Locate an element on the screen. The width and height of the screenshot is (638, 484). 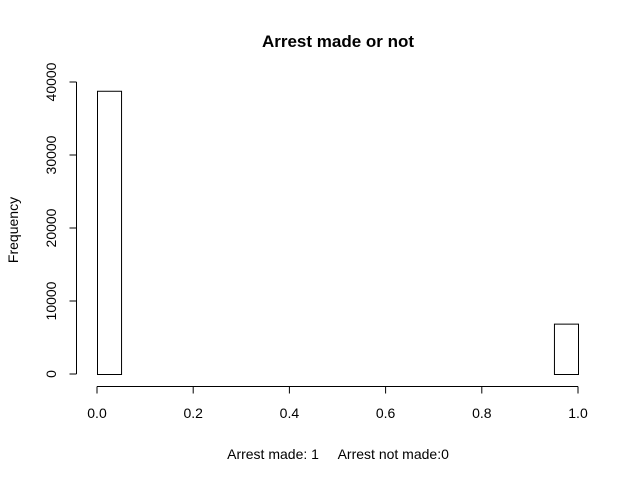
x-axis-label: Arrest made: 1 Arrest not made:0 is located at coordinates (338, 454).